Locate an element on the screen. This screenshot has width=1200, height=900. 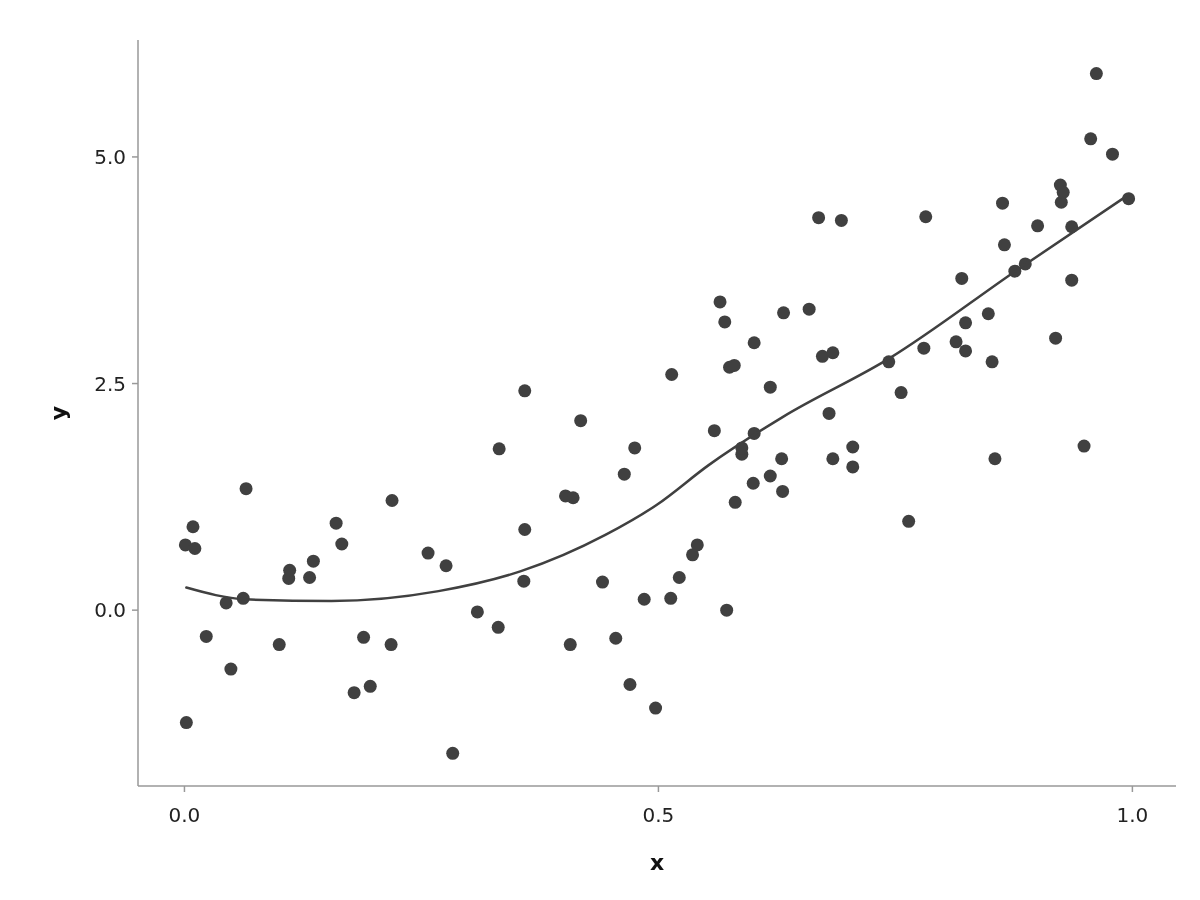
x-tick-label: 0.0 is located at coordinates (184, 815).